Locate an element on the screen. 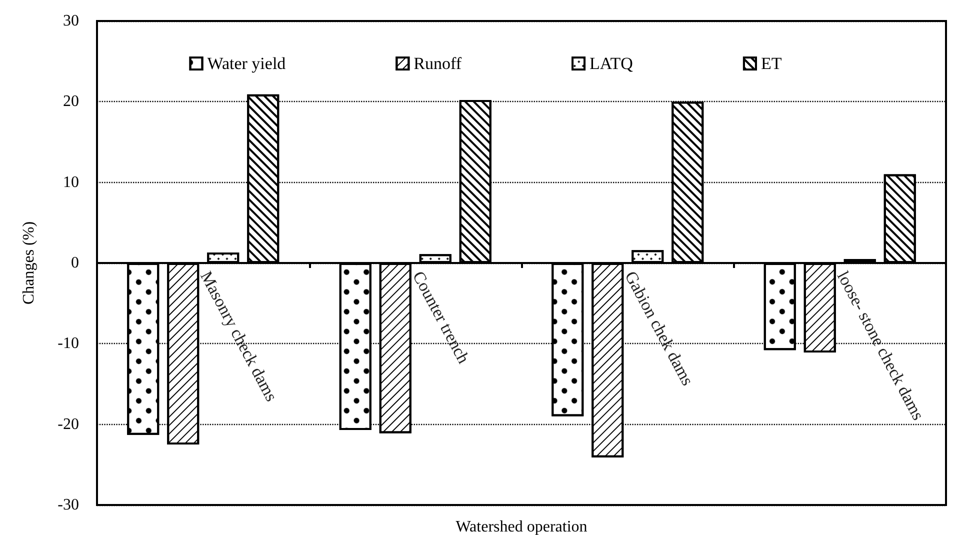  y-axis-title: Changes (%) is located at coordinates (29, 263).